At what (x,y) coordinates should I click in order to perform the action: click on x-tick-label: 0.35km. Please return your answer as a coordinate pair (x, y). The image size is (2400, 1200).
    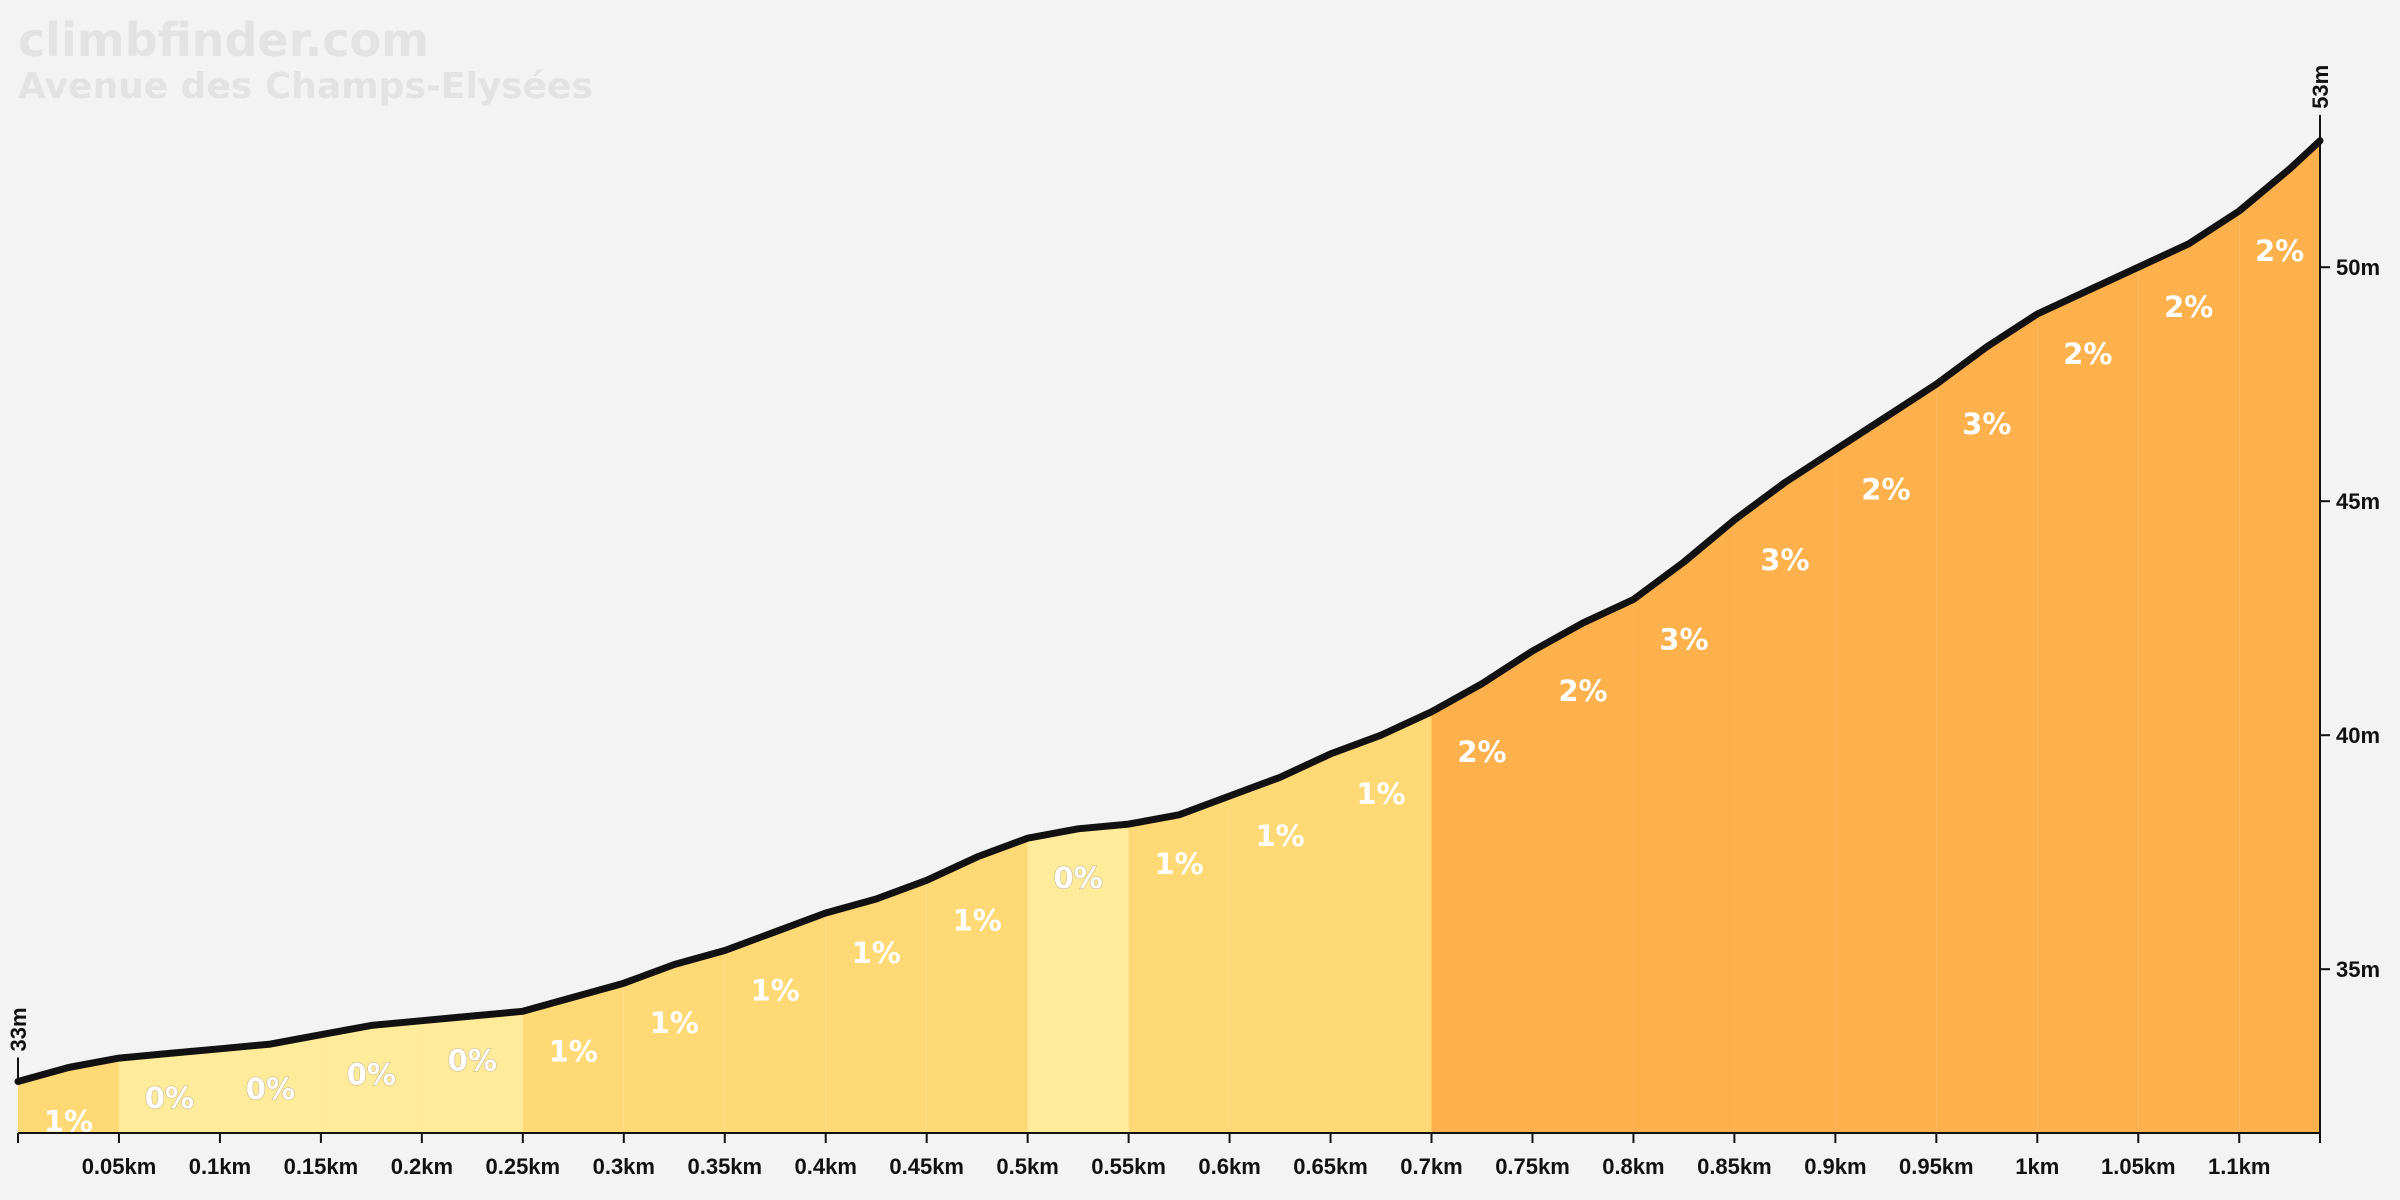
    Looking at the image, I should click on (724, 1166).